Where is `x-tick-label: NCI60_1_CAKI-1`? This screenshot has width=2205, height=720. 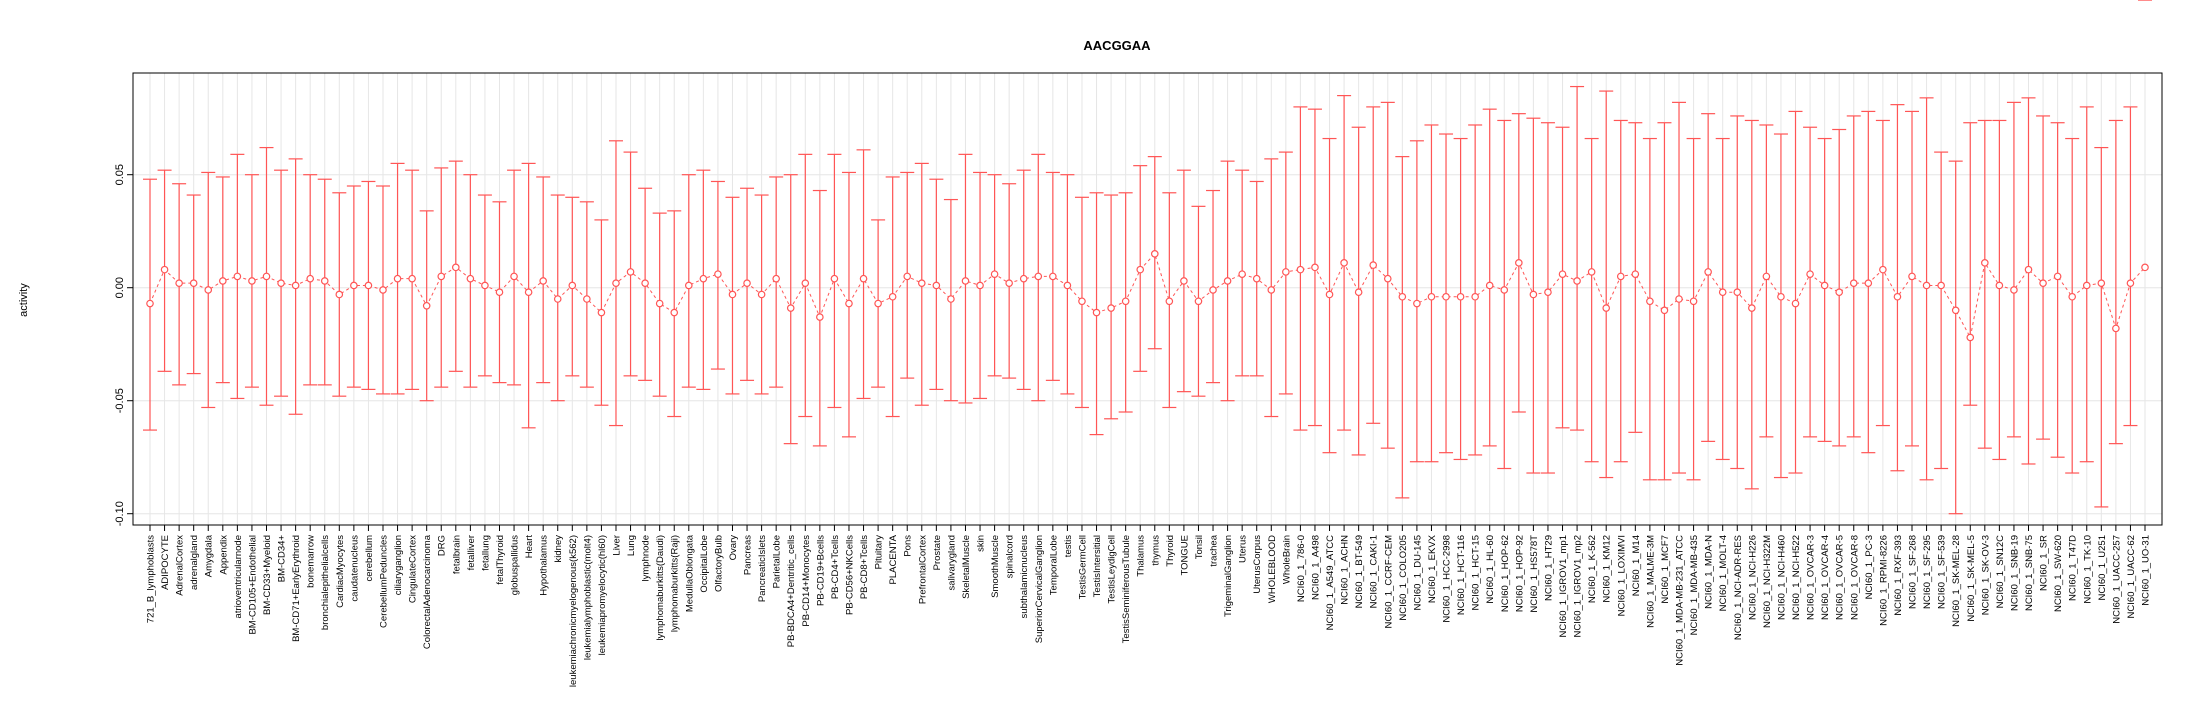 x-tick-label: NCI60_1_CAKI-1 is located at coordinates (1374, 571).